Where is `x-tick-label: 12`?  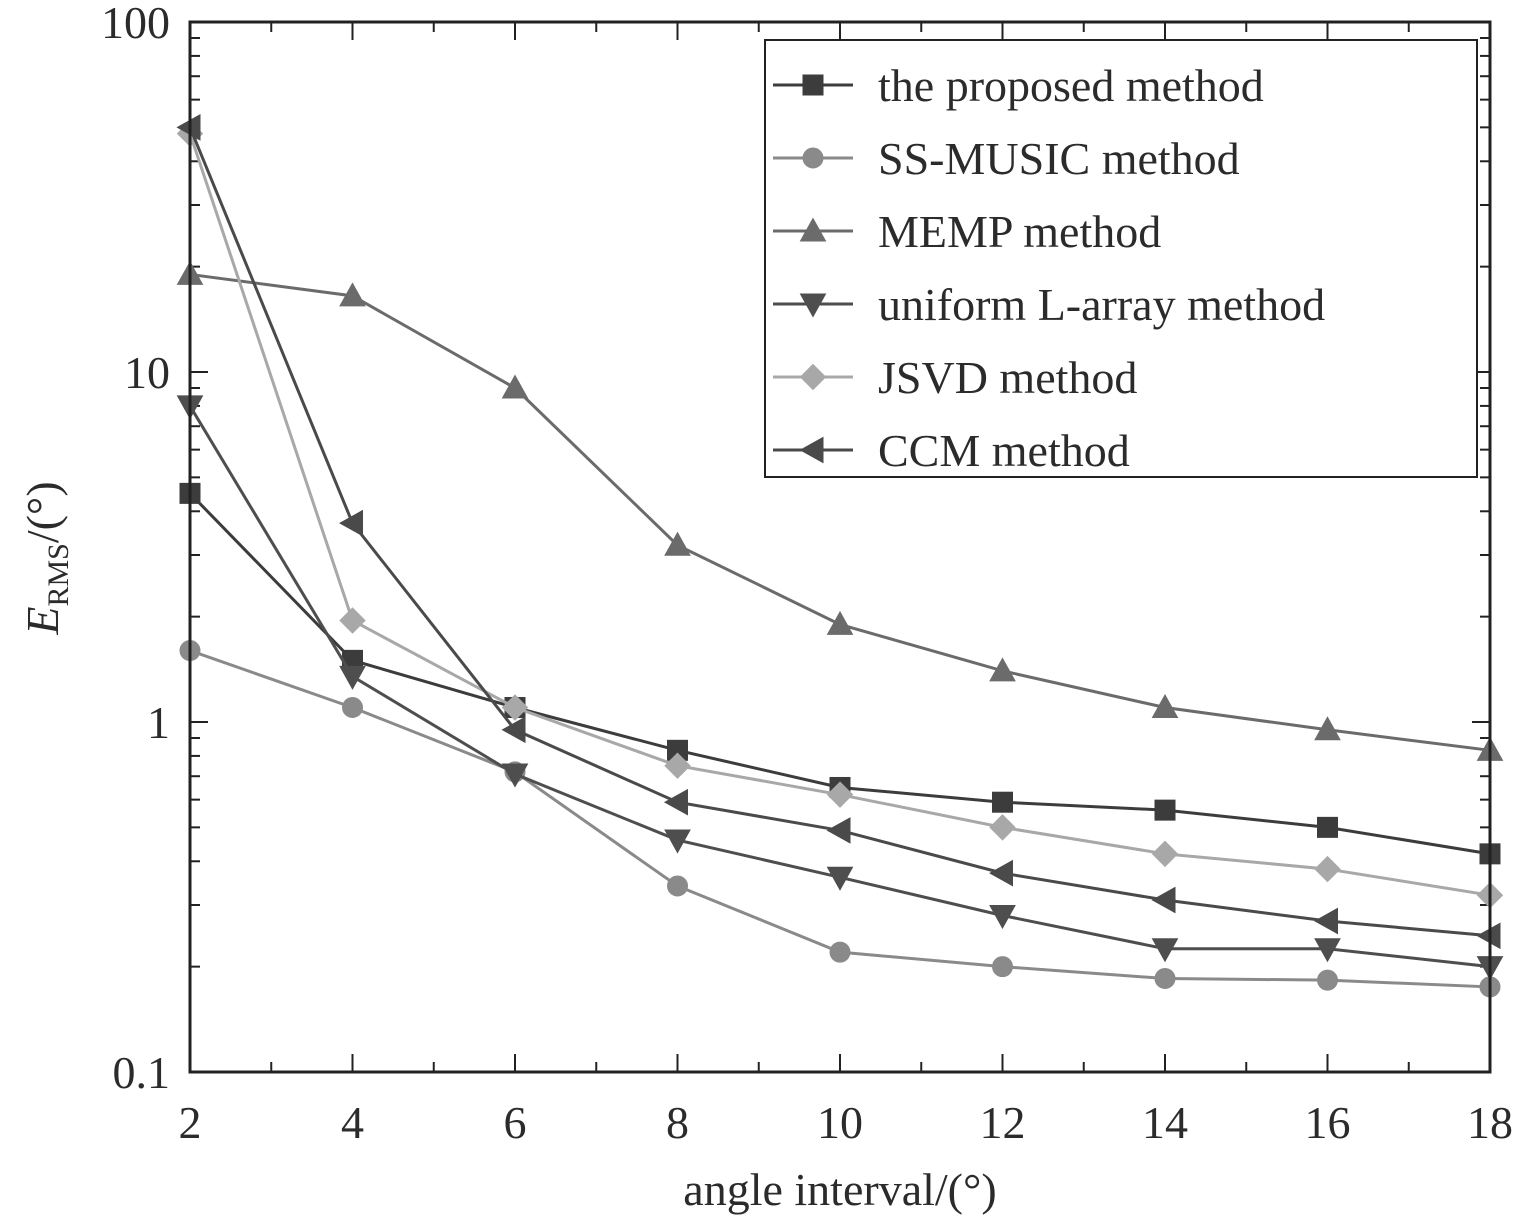 x-tick-label: 12 is located at coordinates (1003, 1122).